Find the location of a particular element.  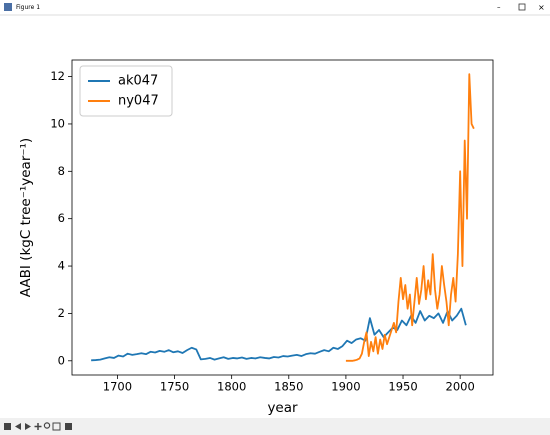

y-axis-label: AABI (kgC tree⁻¹year⁻¹) is located at coordinates (26, 217).